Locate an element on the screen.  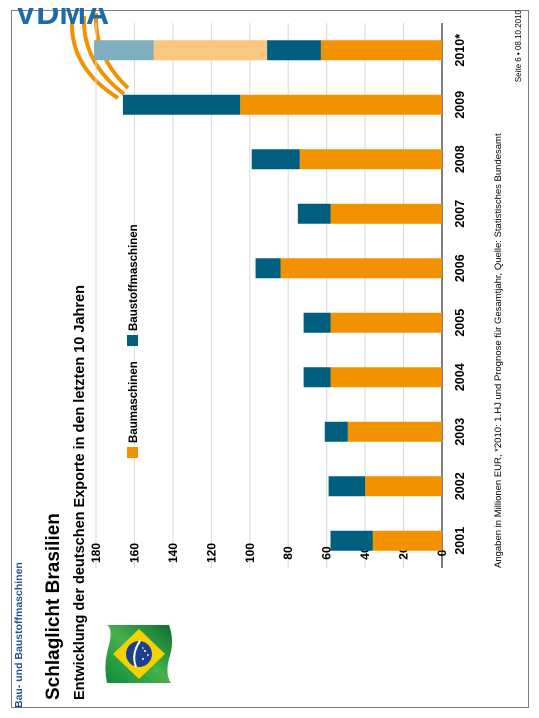
x-tick-label: 2010* is located at coordinates (460, 50).